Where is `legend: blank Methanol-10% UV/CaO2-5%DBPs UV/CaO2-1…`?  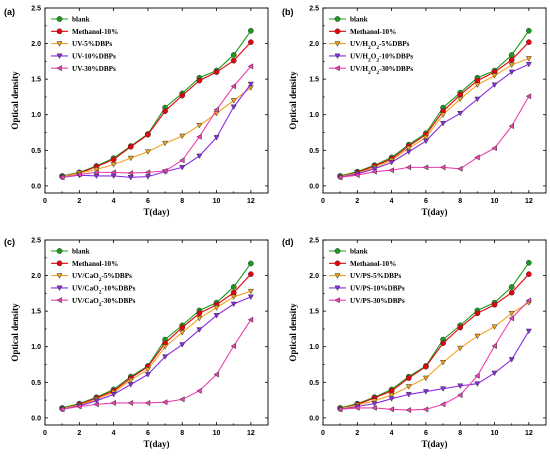 legend: blank Methanol-10% UV/CaO2-5%DBPs UV/CaO2-1… is located at coordinates (93, 278).